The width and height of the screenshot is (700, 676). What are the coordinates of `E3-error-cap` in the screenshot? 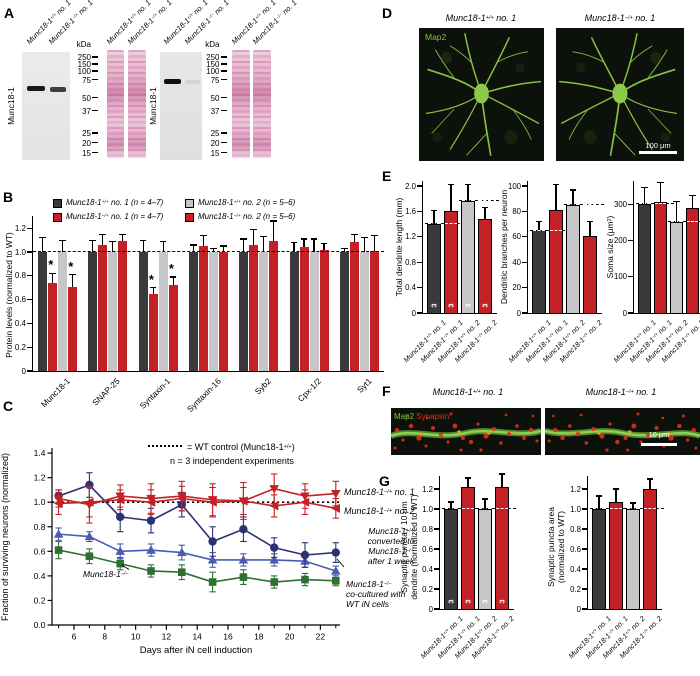 It's located at (660, 182).